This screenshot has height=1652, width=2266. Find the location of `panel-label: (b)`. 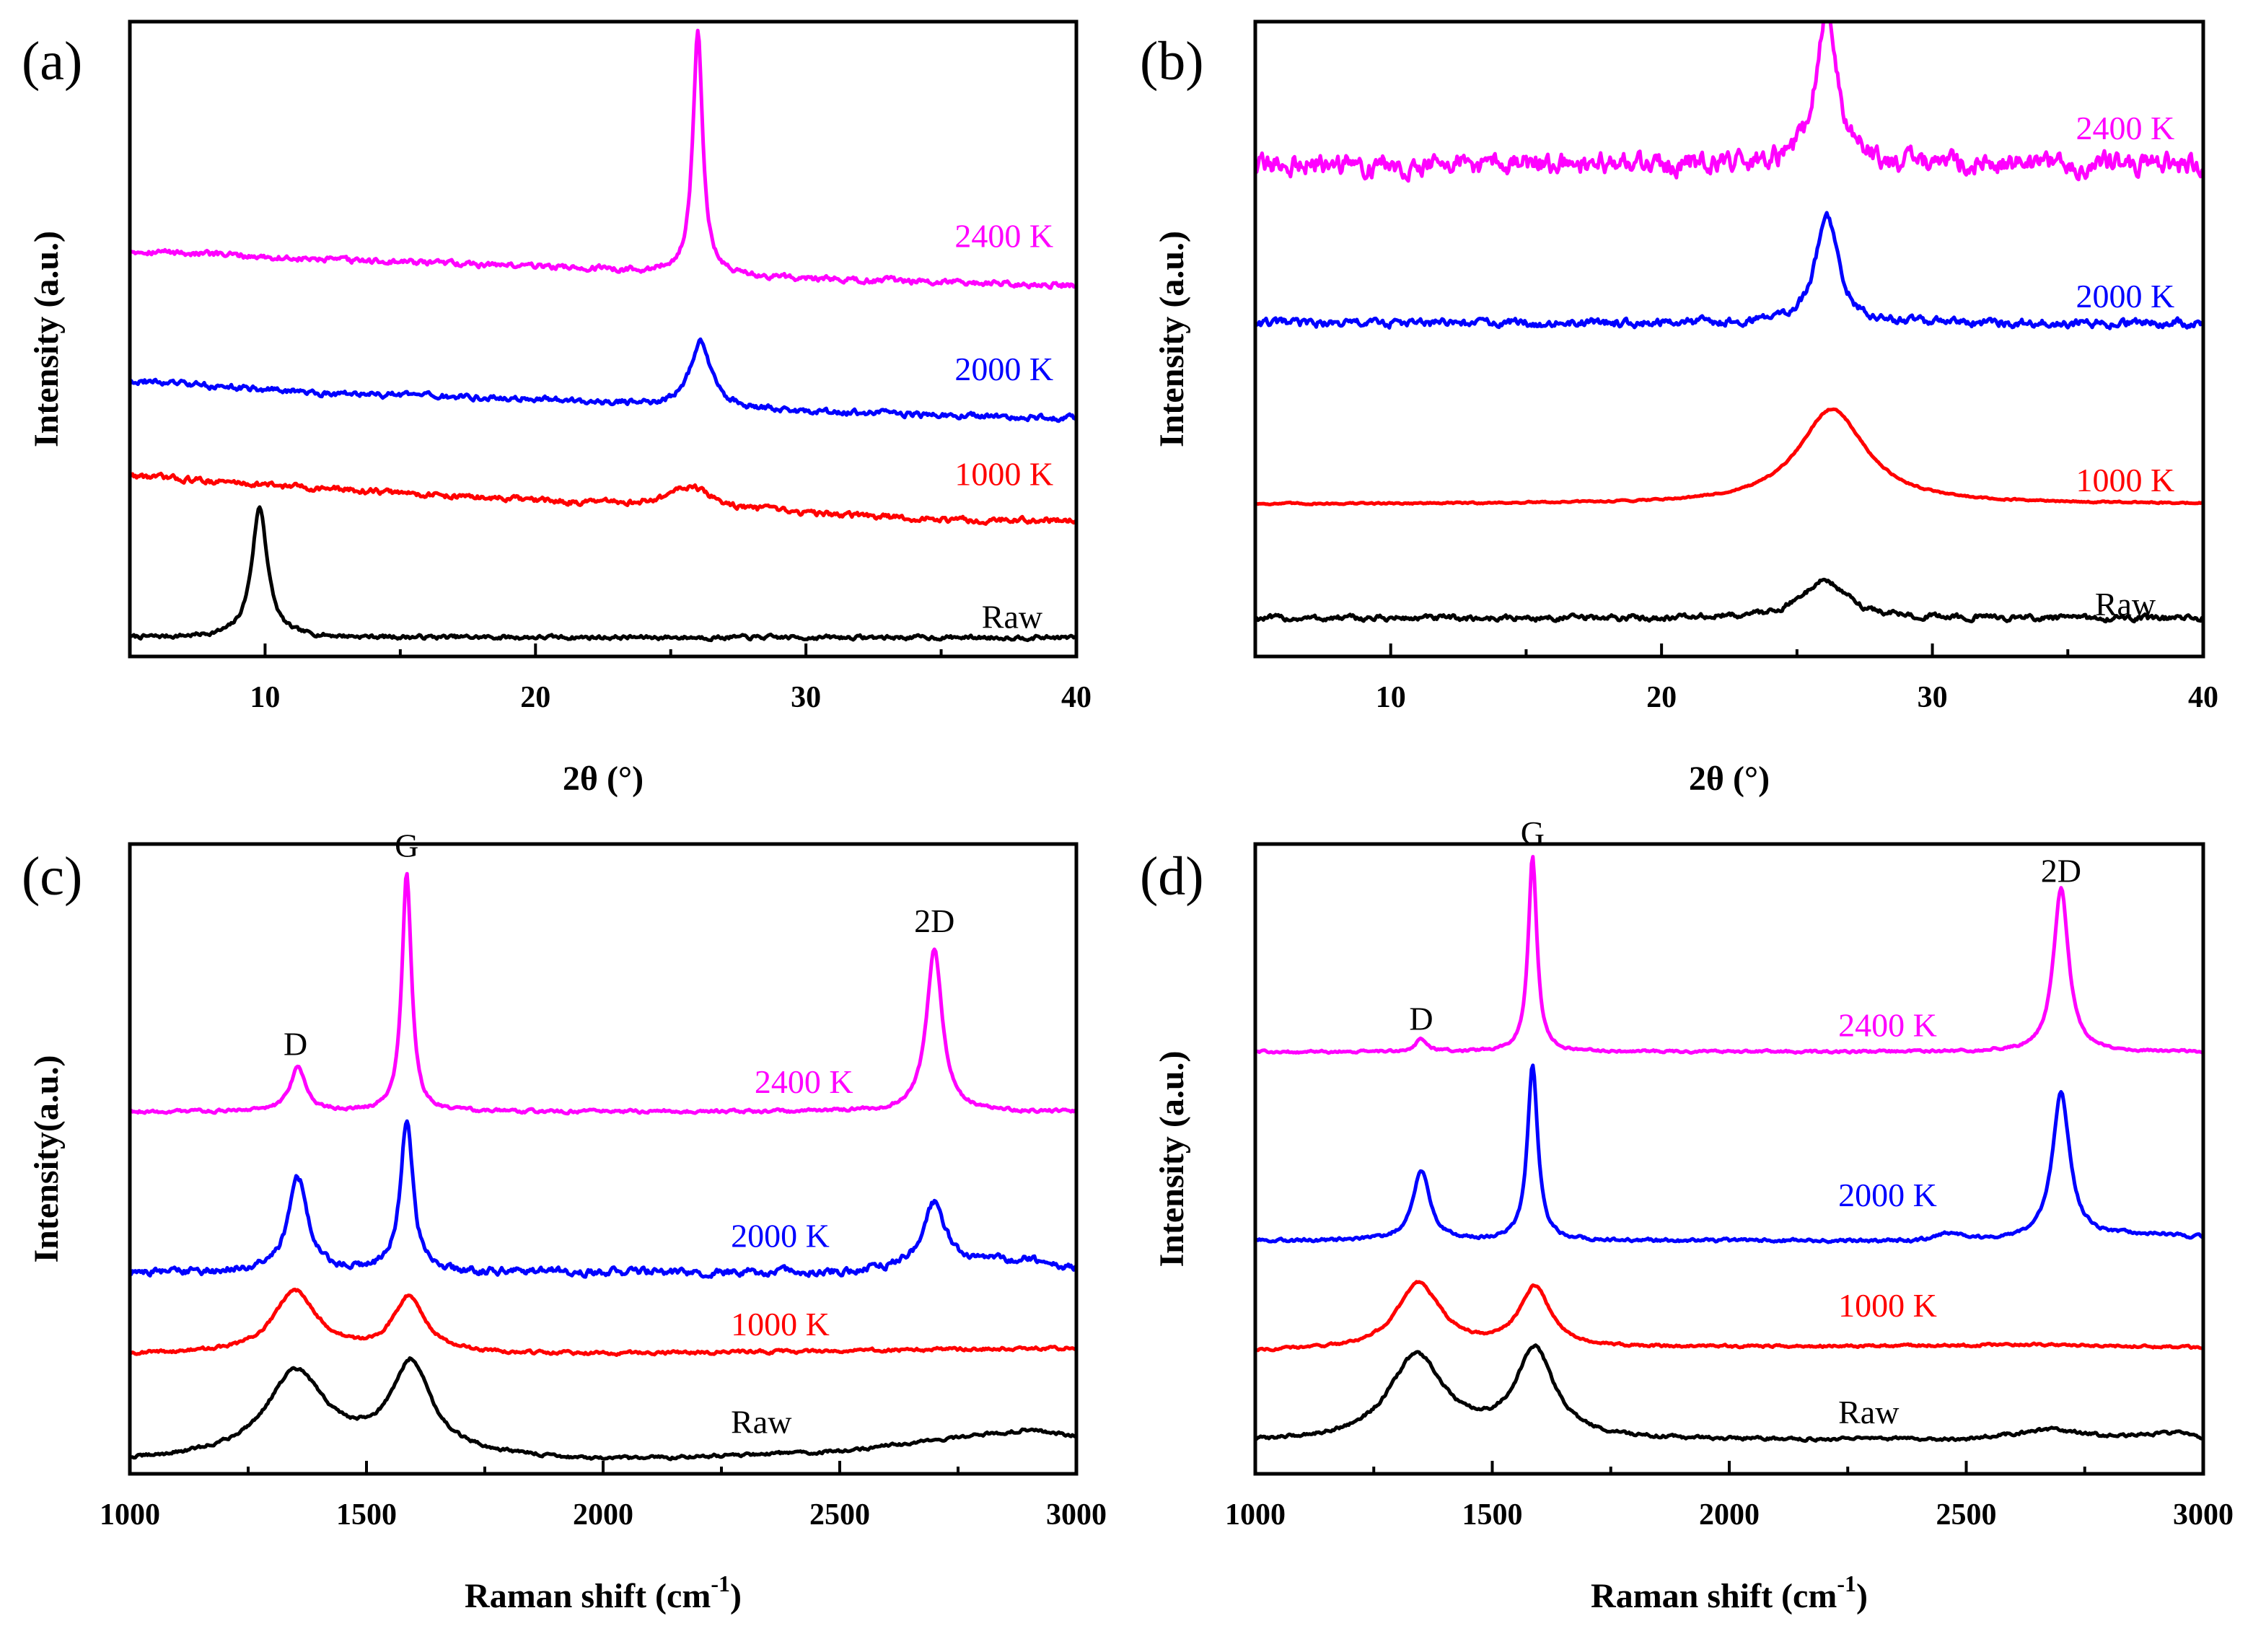

panel-label: (b) is located at coordinates (1172, 61).